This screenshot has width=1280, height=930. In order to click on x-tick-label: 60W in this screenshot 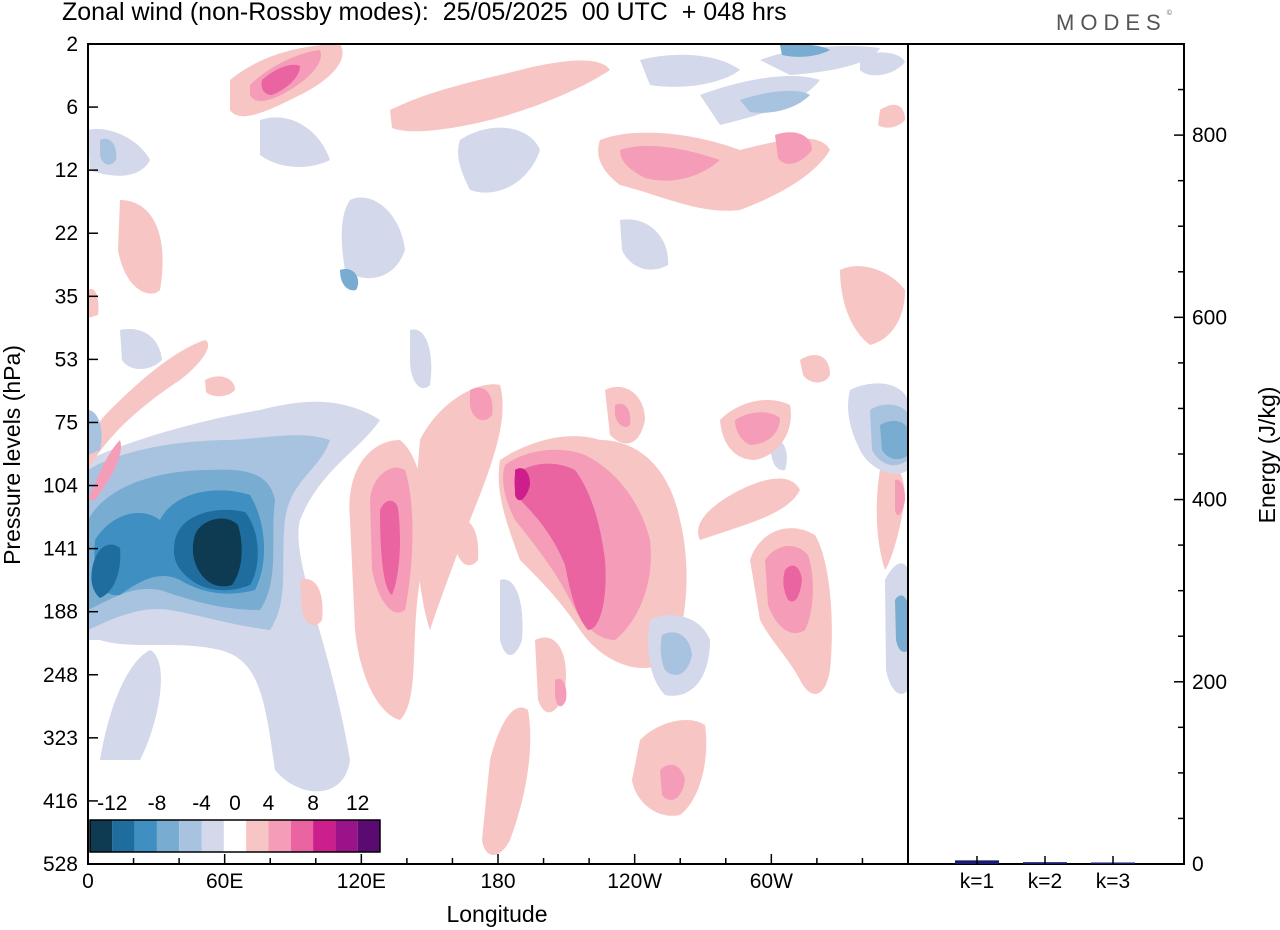, I will do `click(771, 881)`.